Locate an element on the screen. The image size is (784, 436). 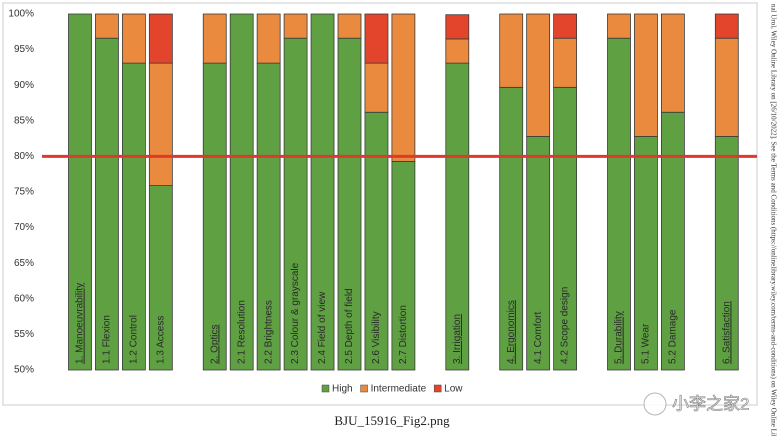
category-label: 2. Optics is located at coordinates (214, 344).